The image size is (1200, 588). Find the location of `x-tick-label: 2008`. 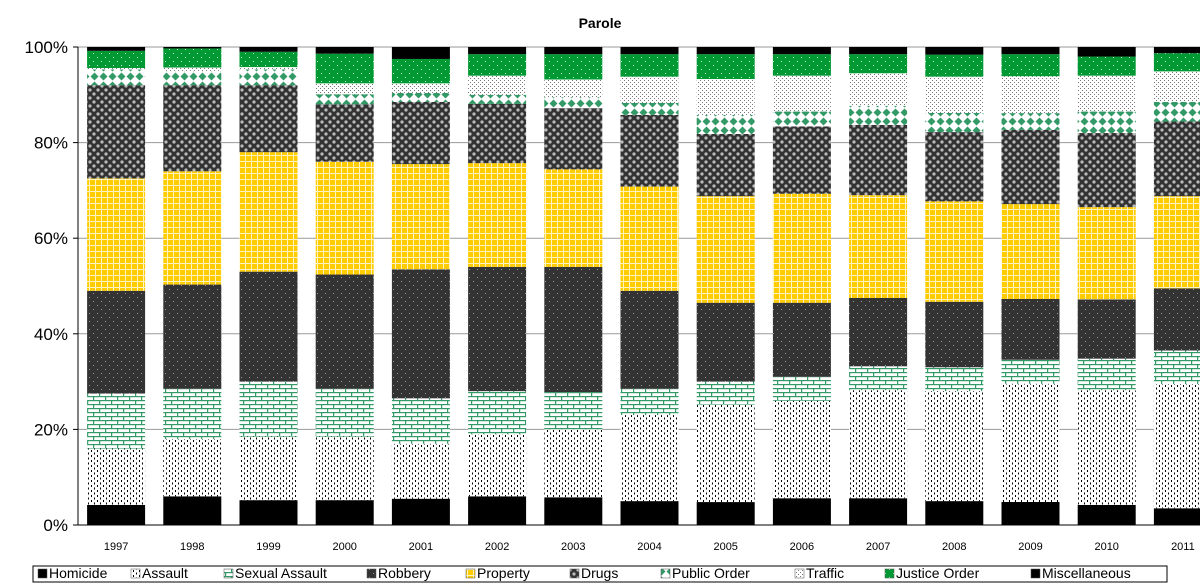

x-tick-label: 2008 is located at coordinates (954, 547).